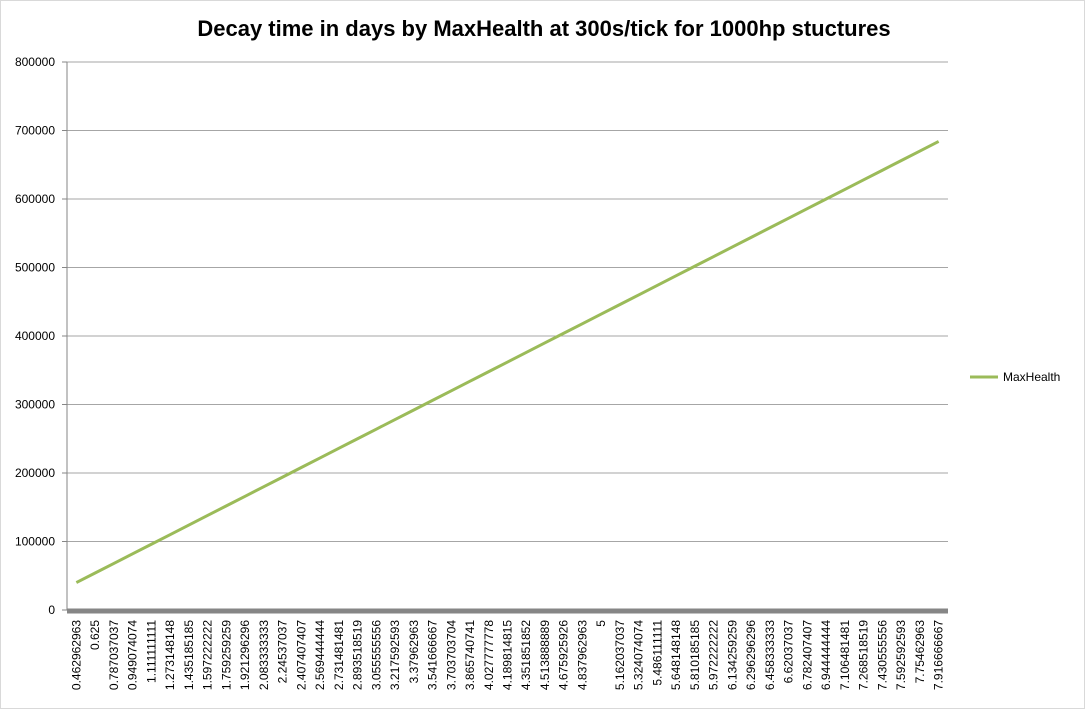 The width and height of the screenshot is (1085, 709). What do you see at coordinates (35, 336) in the screenshot?
I see `y-tick-label: 400000` at bounding box center [35, 336].